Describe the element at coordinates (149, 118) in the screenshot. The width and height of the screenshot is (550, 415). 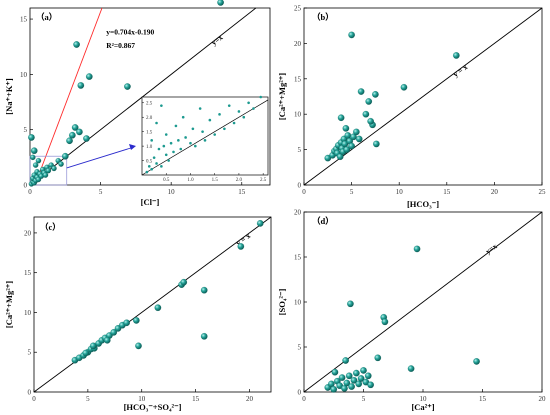
I see `inset-y-tick-label: 2.0` at that location.